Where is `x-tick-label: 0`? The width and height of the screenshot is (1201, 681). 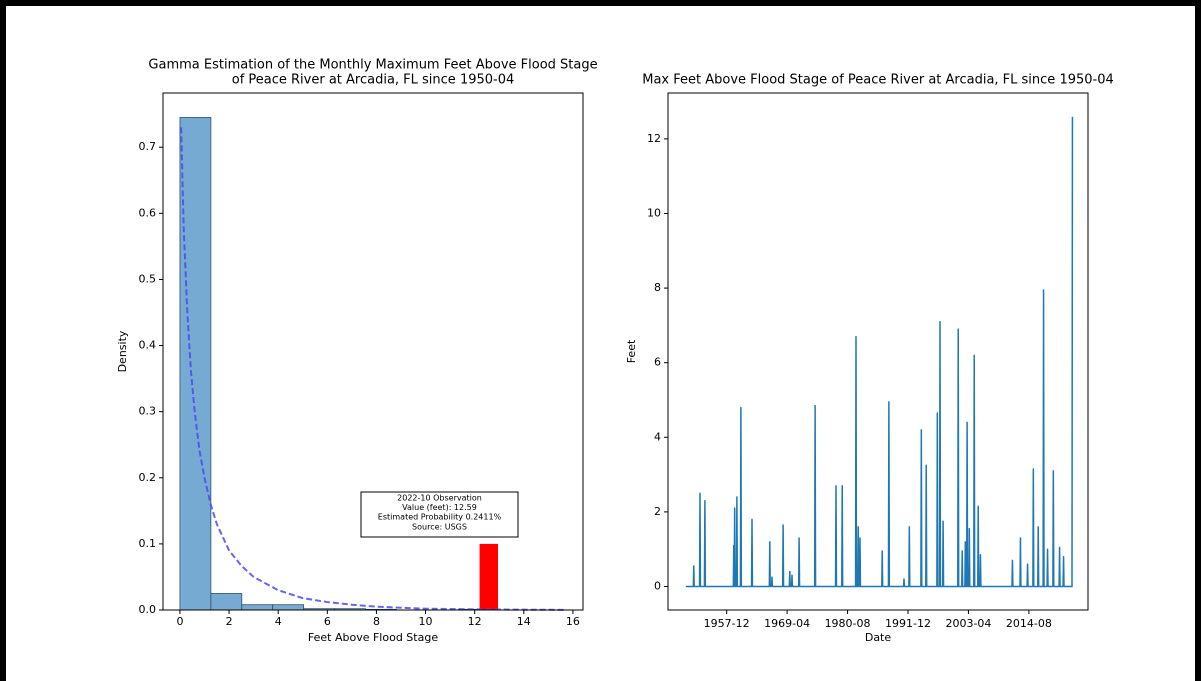
x-tick-label: 0 is located at coordinates (179, 621).